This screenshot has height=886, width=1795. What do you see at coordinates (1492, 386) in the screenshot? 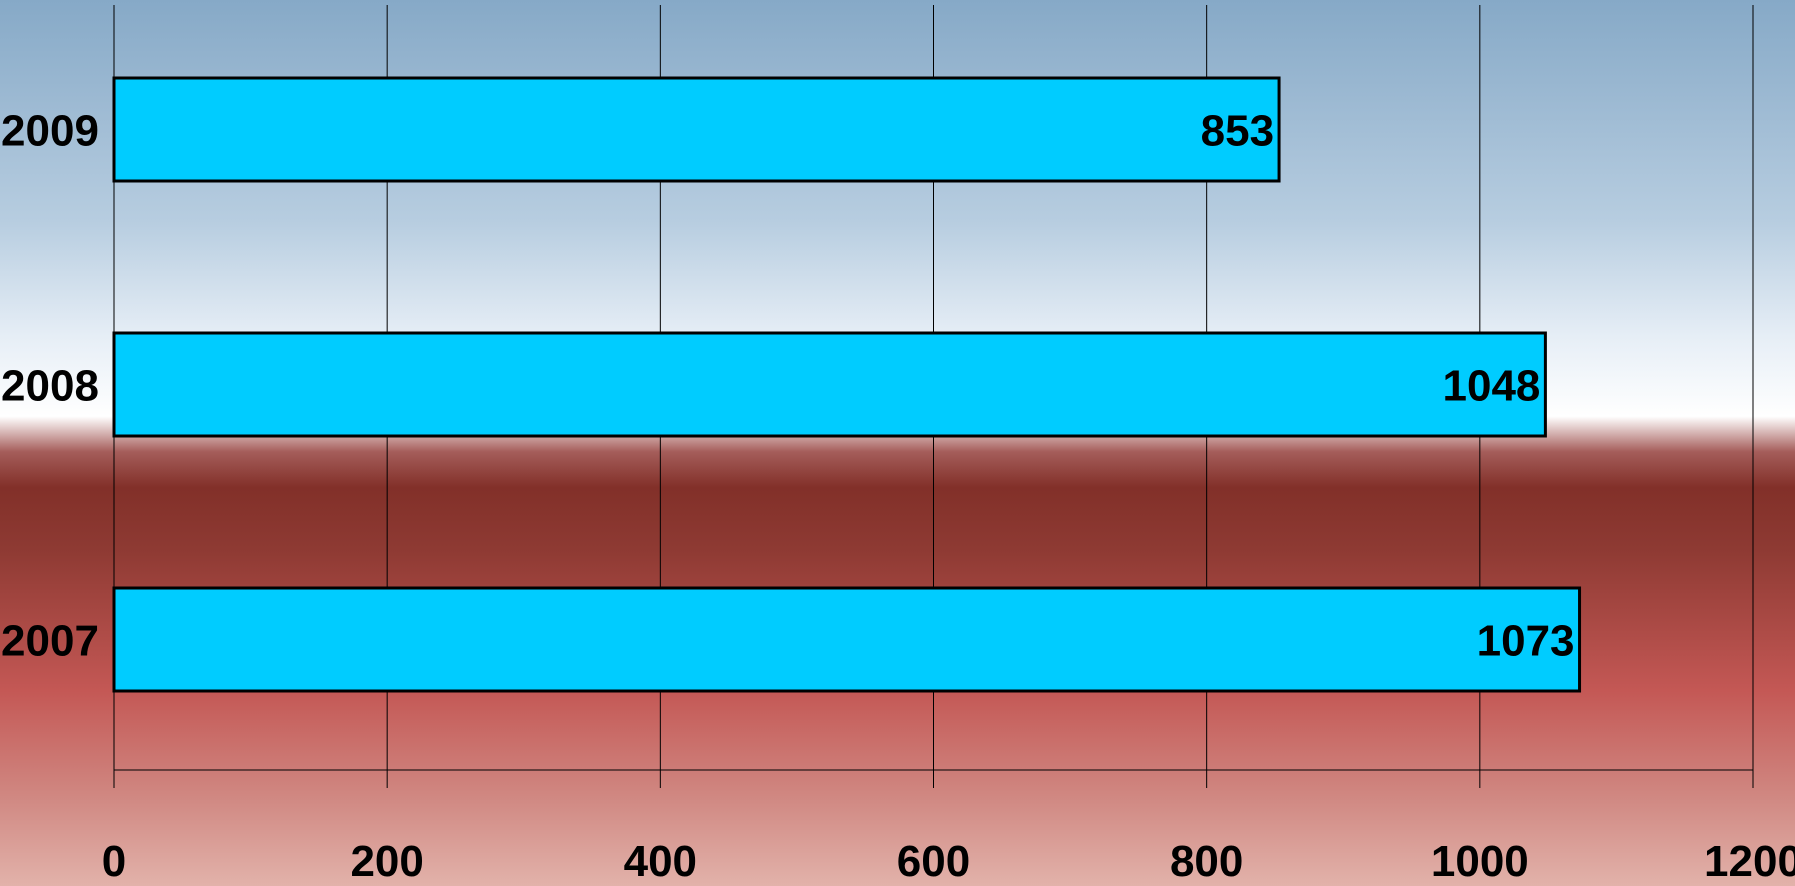
I see `data-label: 1048` at bounding box center [1492, 386].